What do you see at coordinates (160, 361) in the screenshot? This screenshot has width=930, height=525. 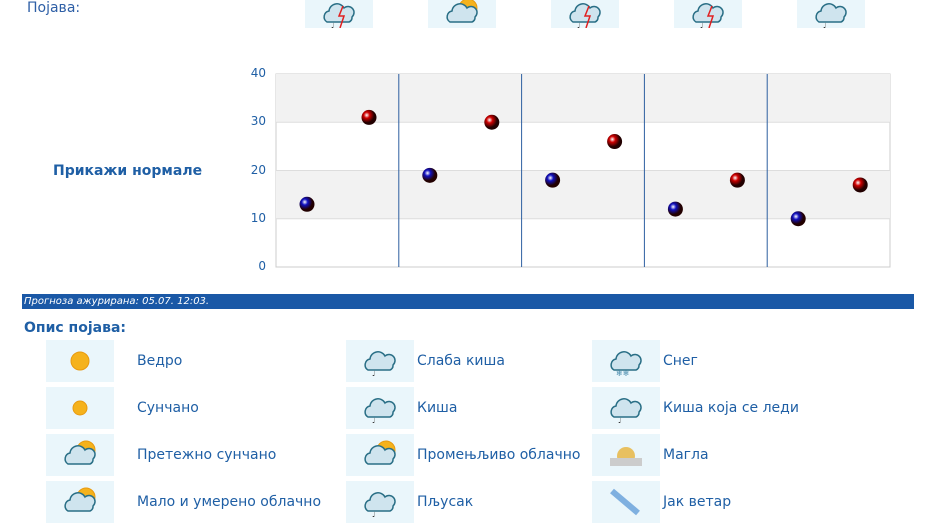 I see `legend-label: Ведро` at bounding box center [160, 361].